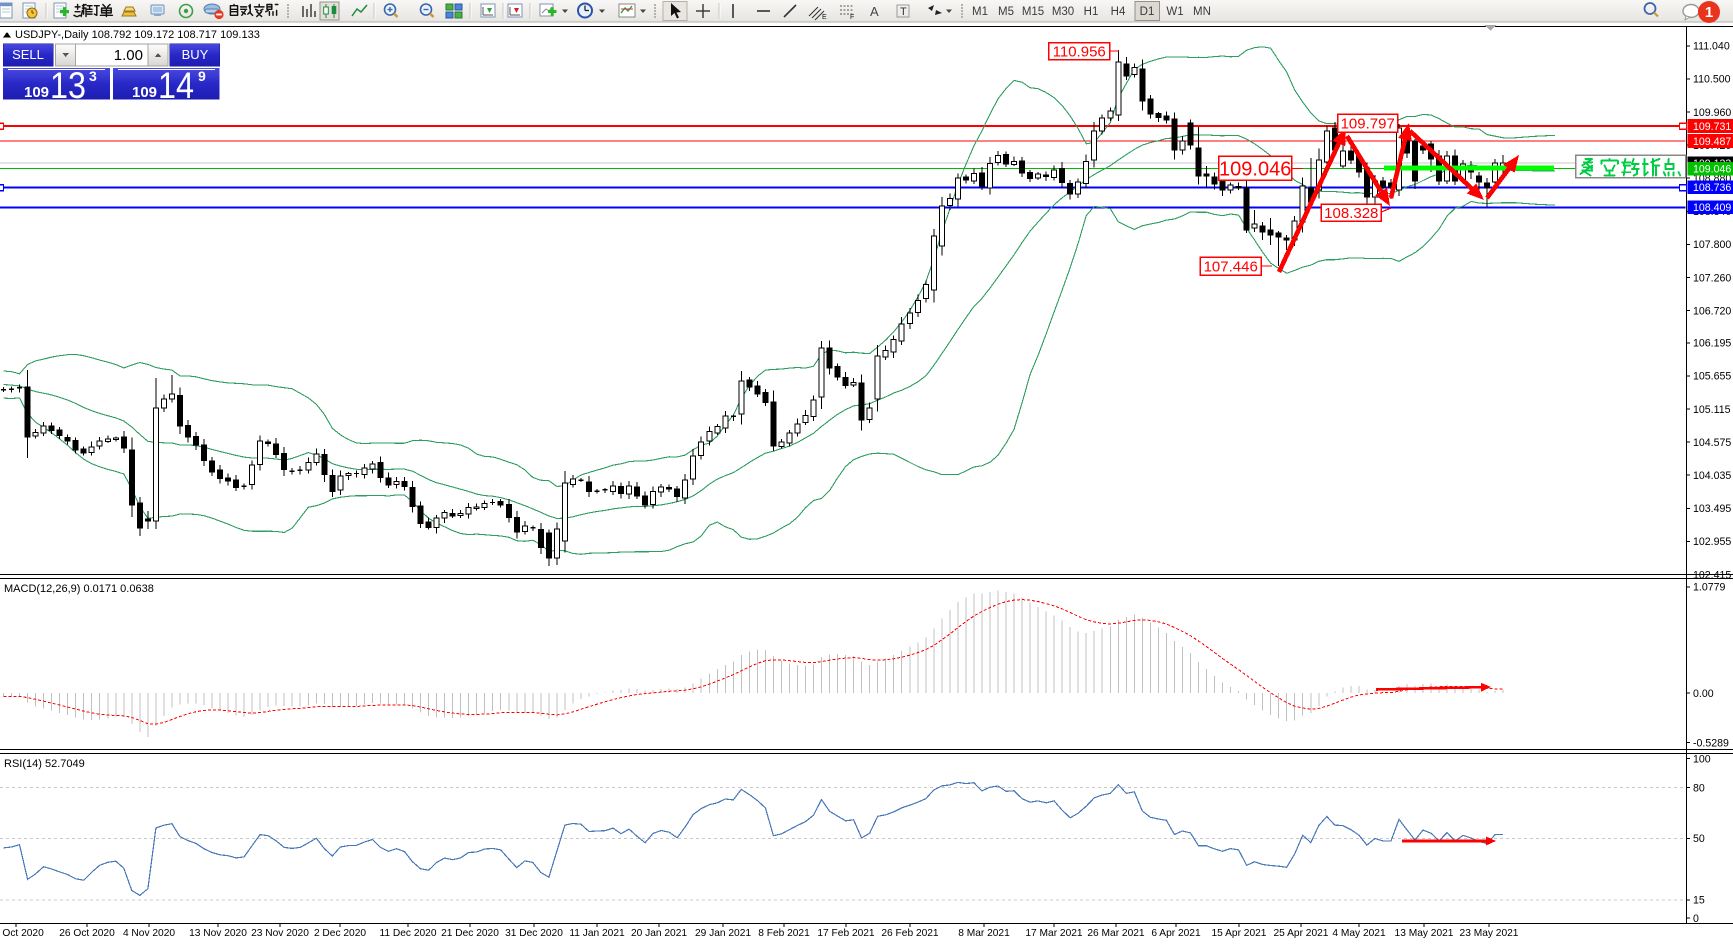 The width and height of the screenshot is (1733, 946). Describe the element at coordinates (1711, 743) in the screenshot. I see `svg-text: -0.5289` at that location.